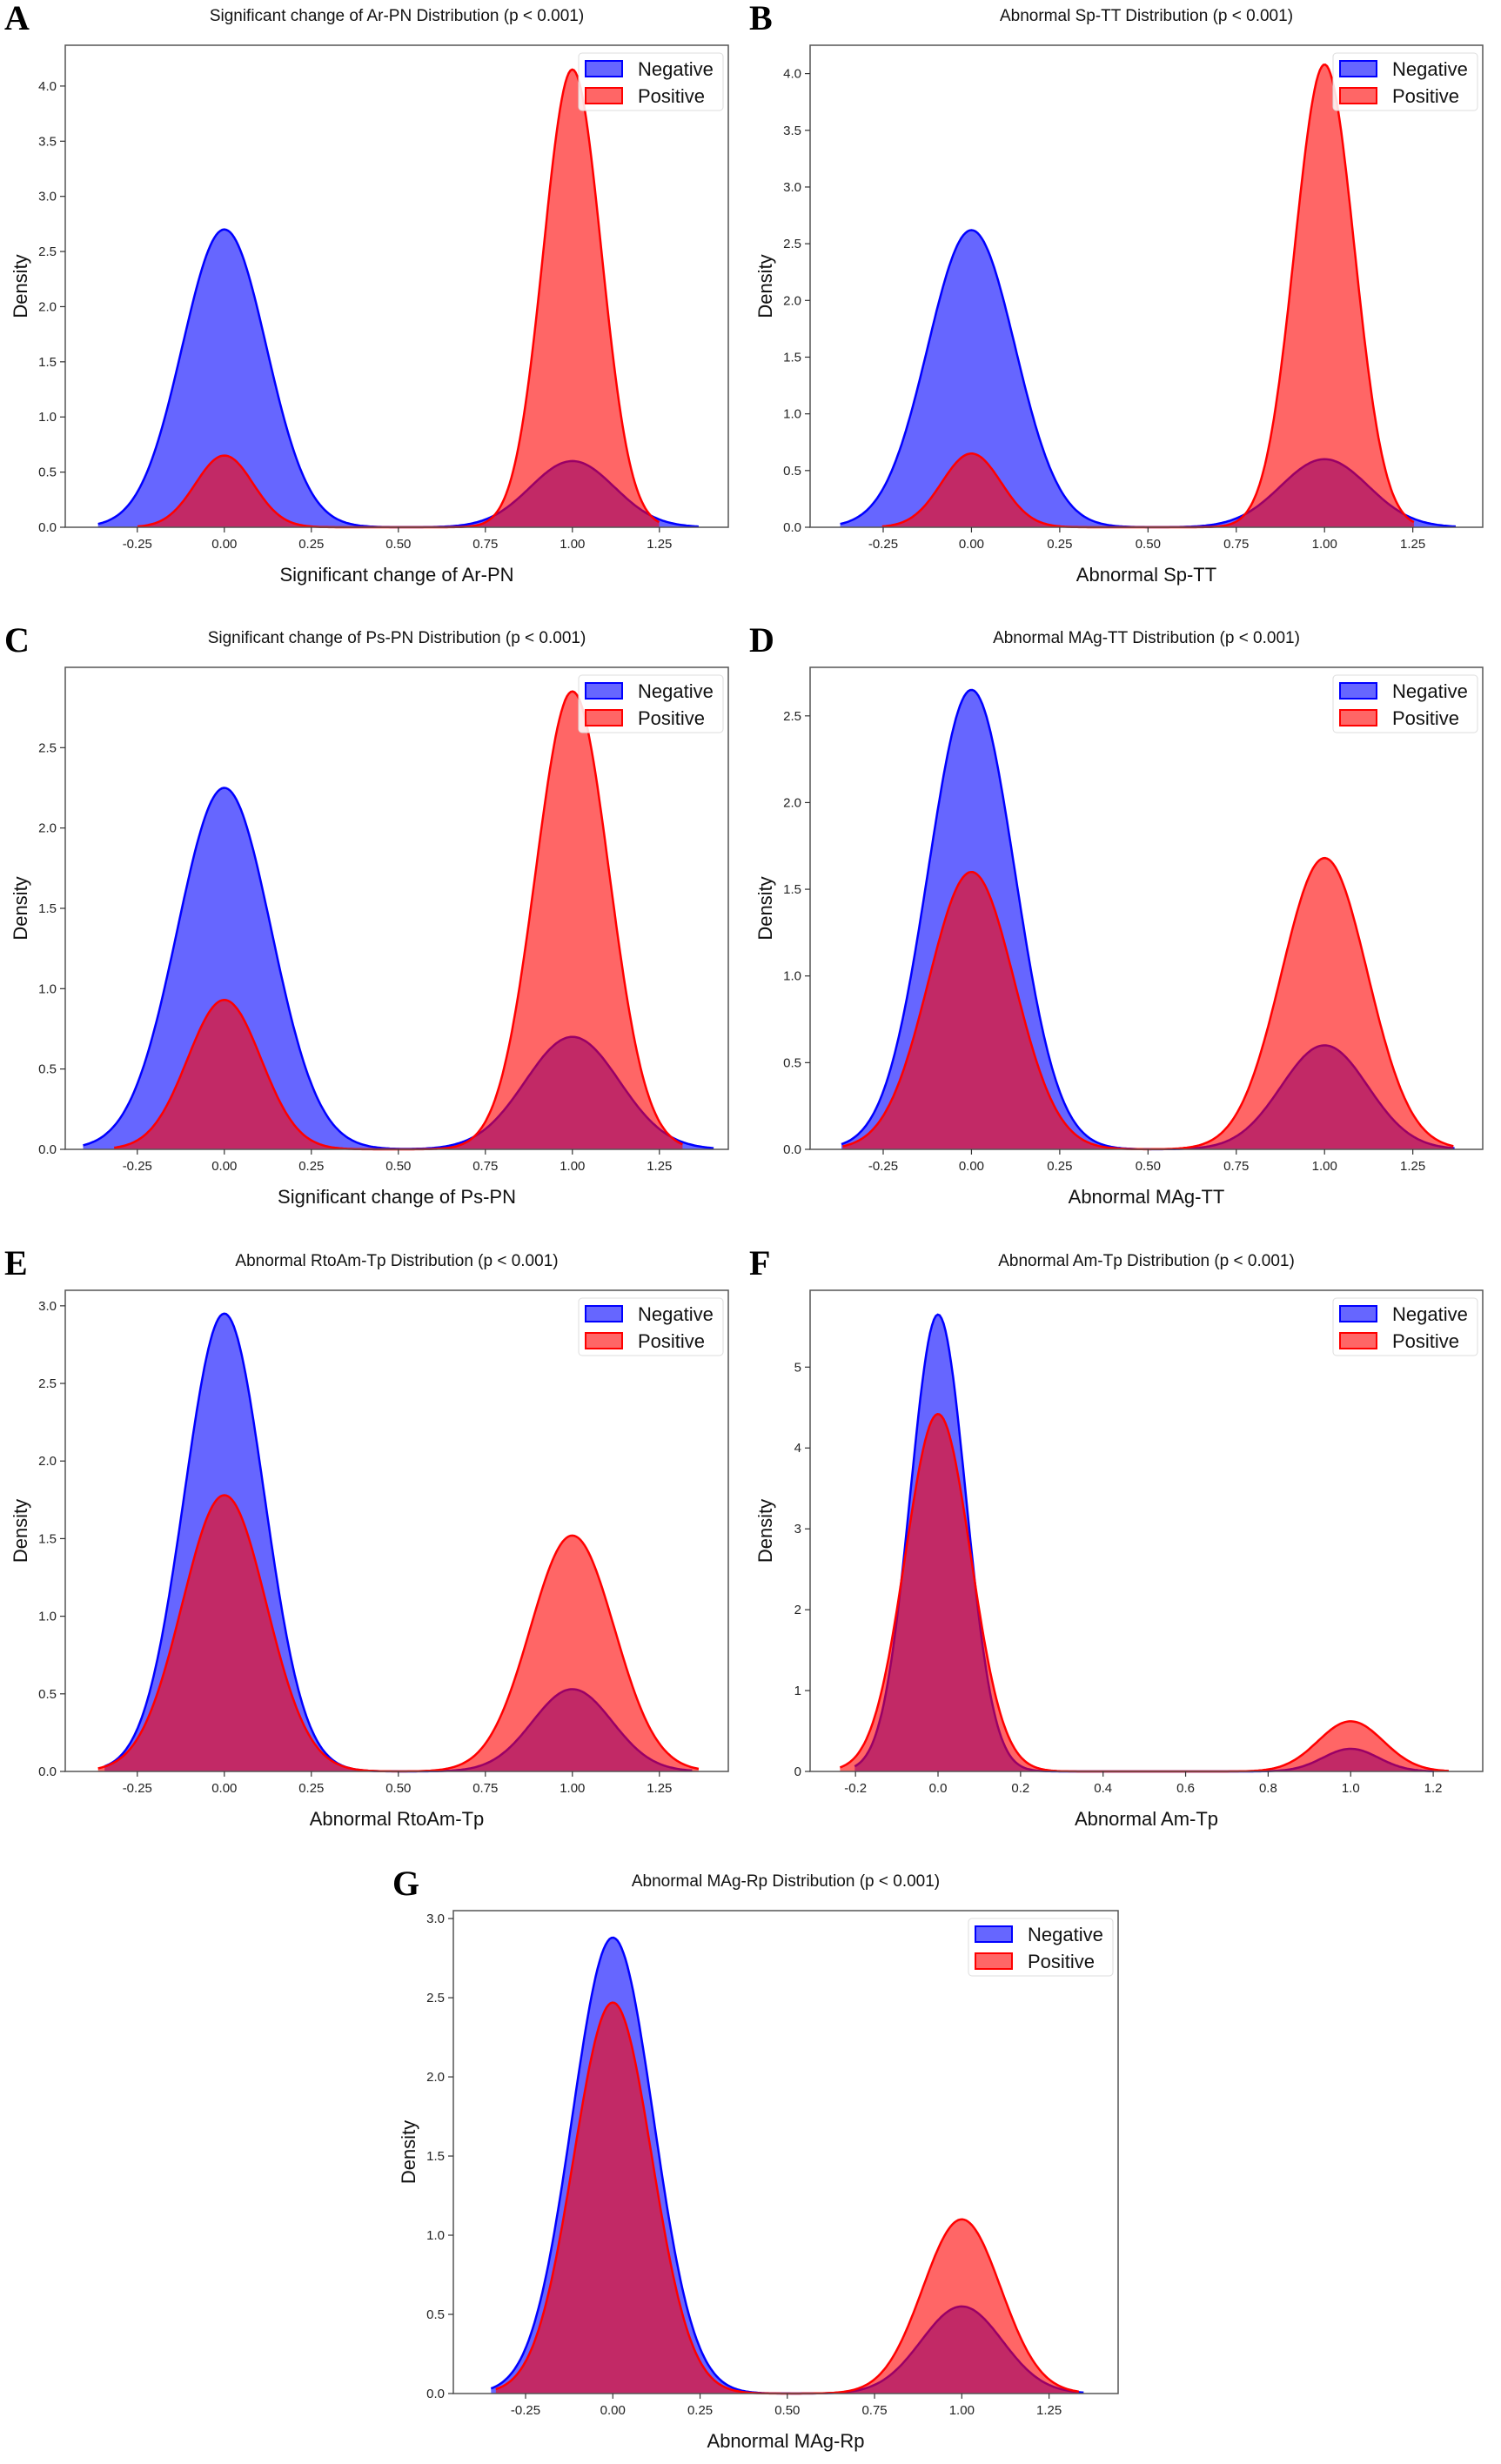 The width and height of the screenshot is (1501, 2464). I want to click on x-tick-label: 1.0, so click(1351, 1788).